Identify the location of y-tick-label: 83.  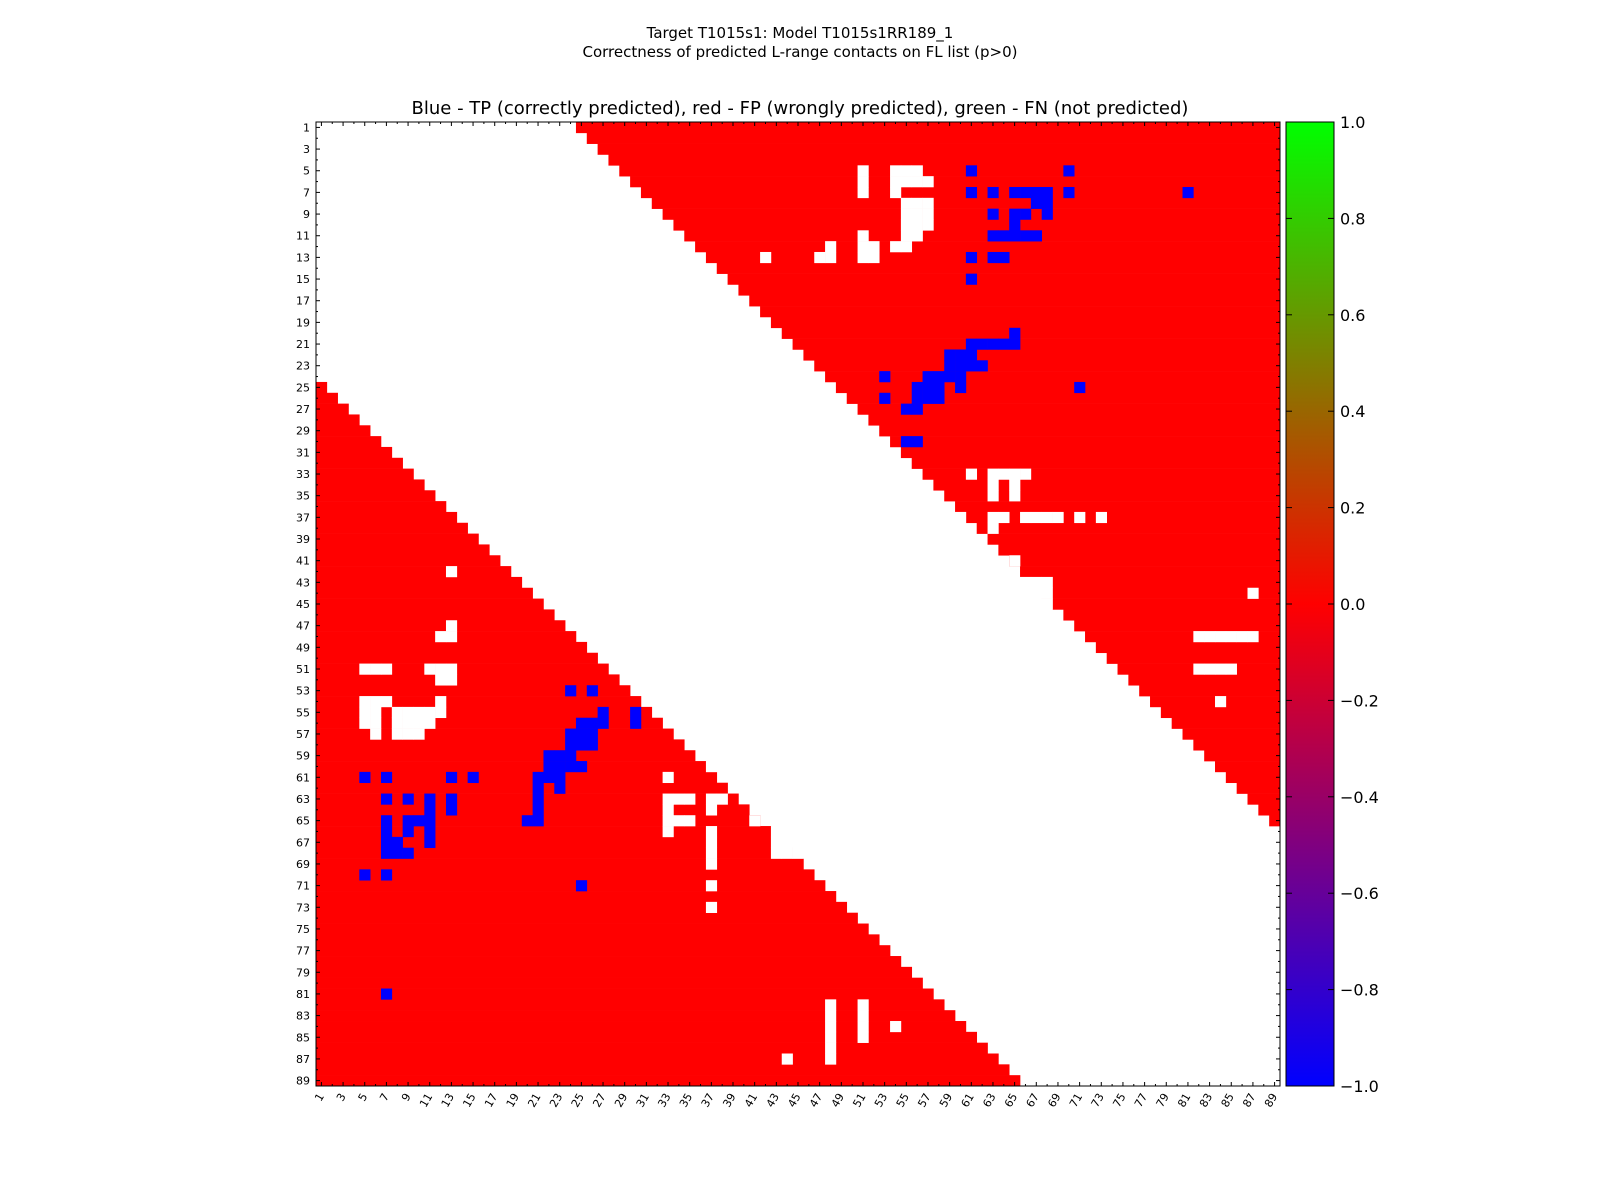
(303, 1016).